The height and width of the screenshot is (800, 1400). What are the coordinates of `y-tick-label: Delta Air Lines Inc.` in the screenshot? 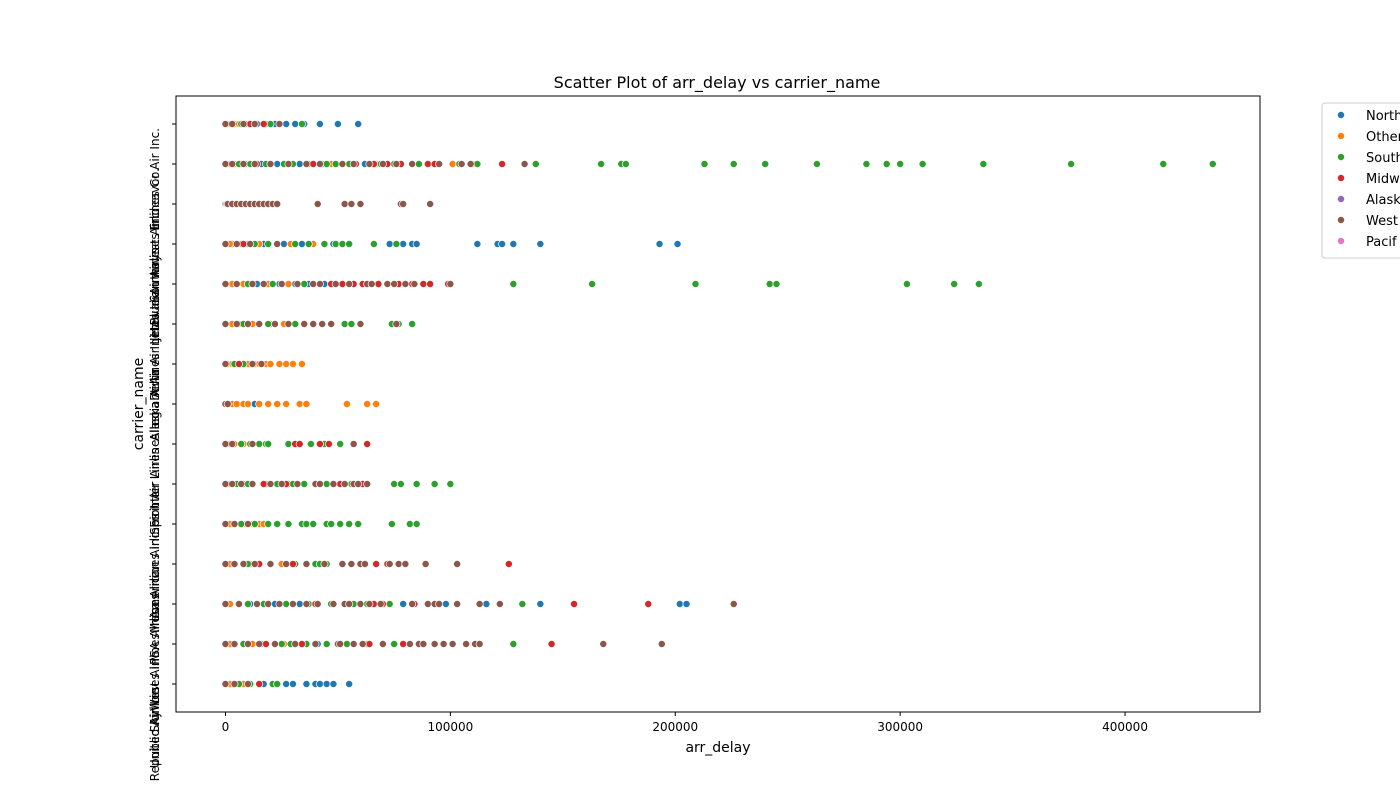 It's located at (155, 344).